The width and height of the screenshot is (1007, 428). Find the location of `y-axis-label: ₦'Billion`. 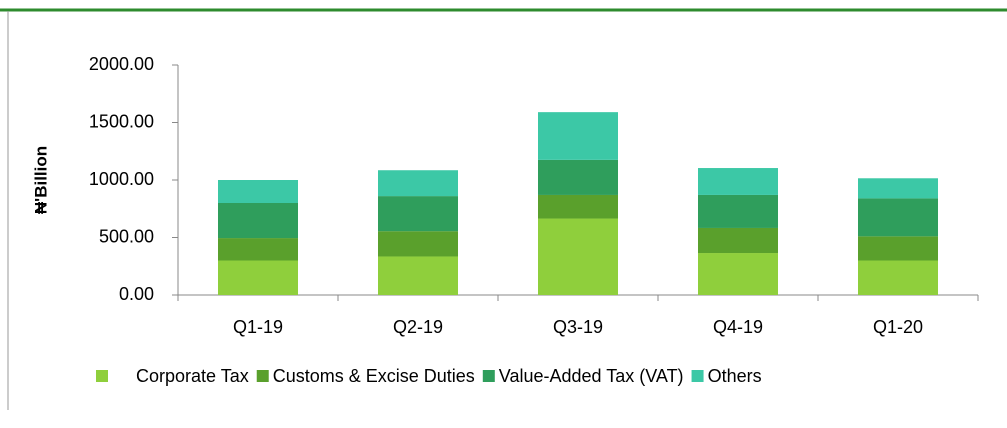

y-axis-label: ₦'Billion is located at coordinates (40, 180).